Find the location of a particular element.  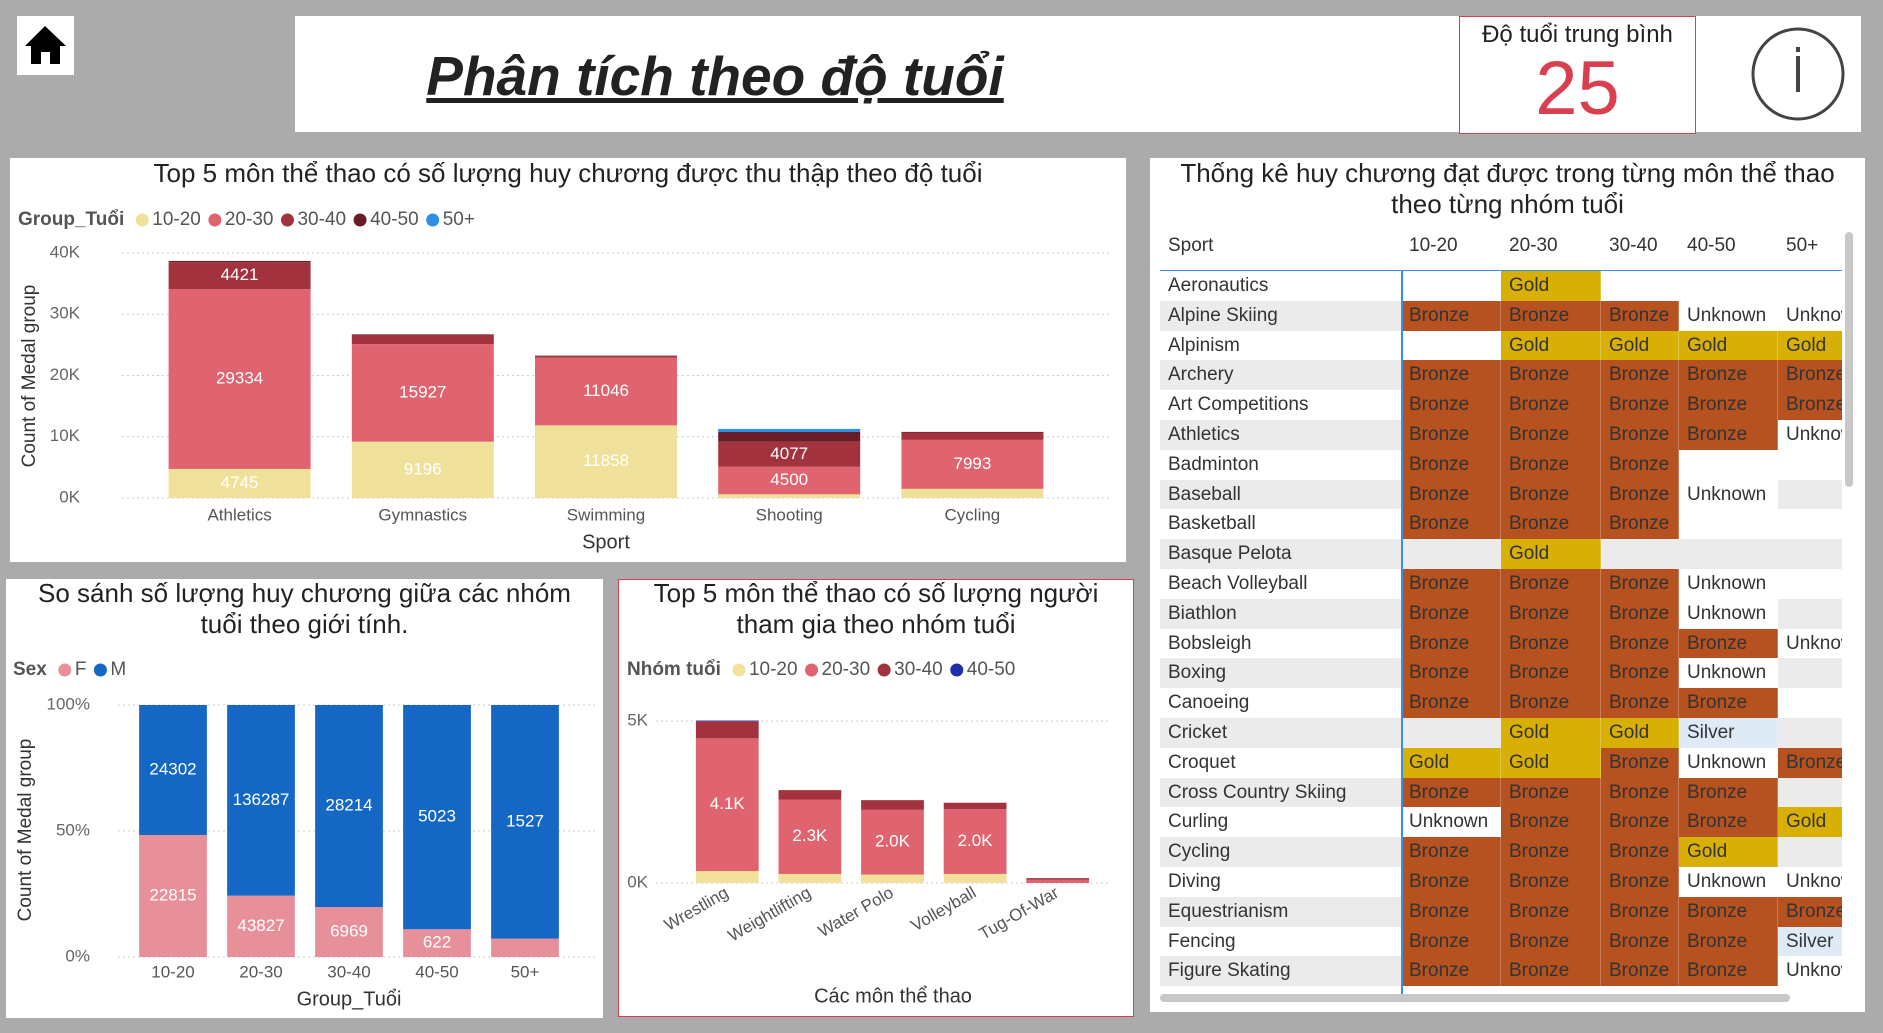

y-tick-label: 0% is located at coordinates (77, 955).